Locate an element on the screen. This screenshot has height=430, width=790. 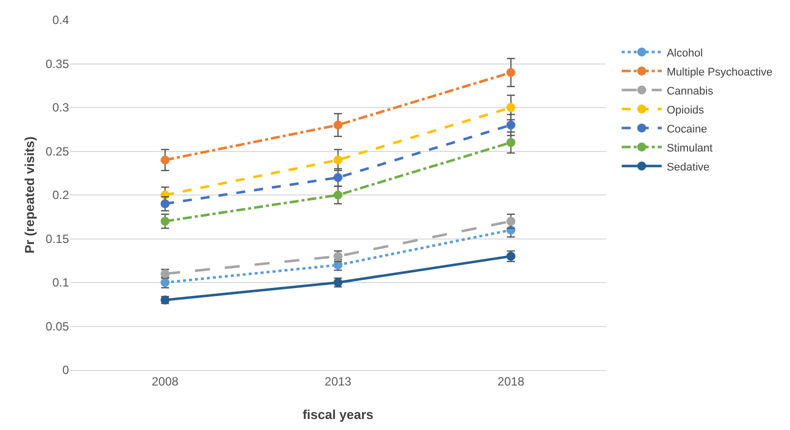
y-tick-label: 0.2 is located at coordinates (61, 195).